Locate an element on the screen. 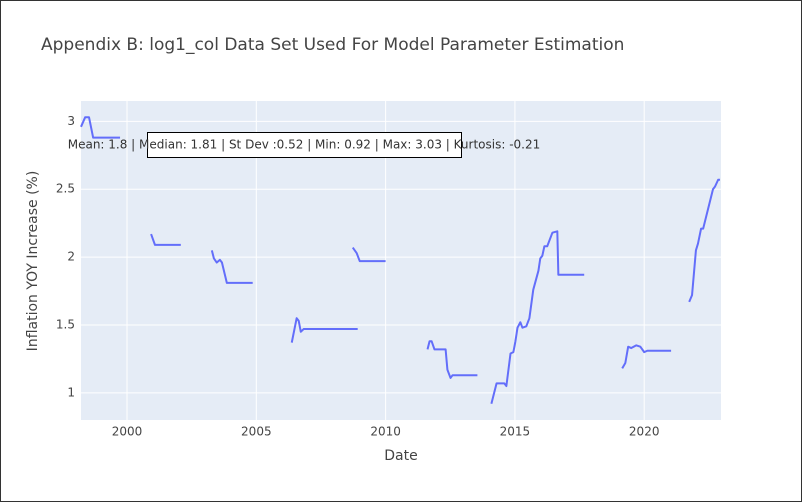 The width and height of the screenshot is (802, 502). x-tick-label: 2000 is located at coordinates (127, 432).